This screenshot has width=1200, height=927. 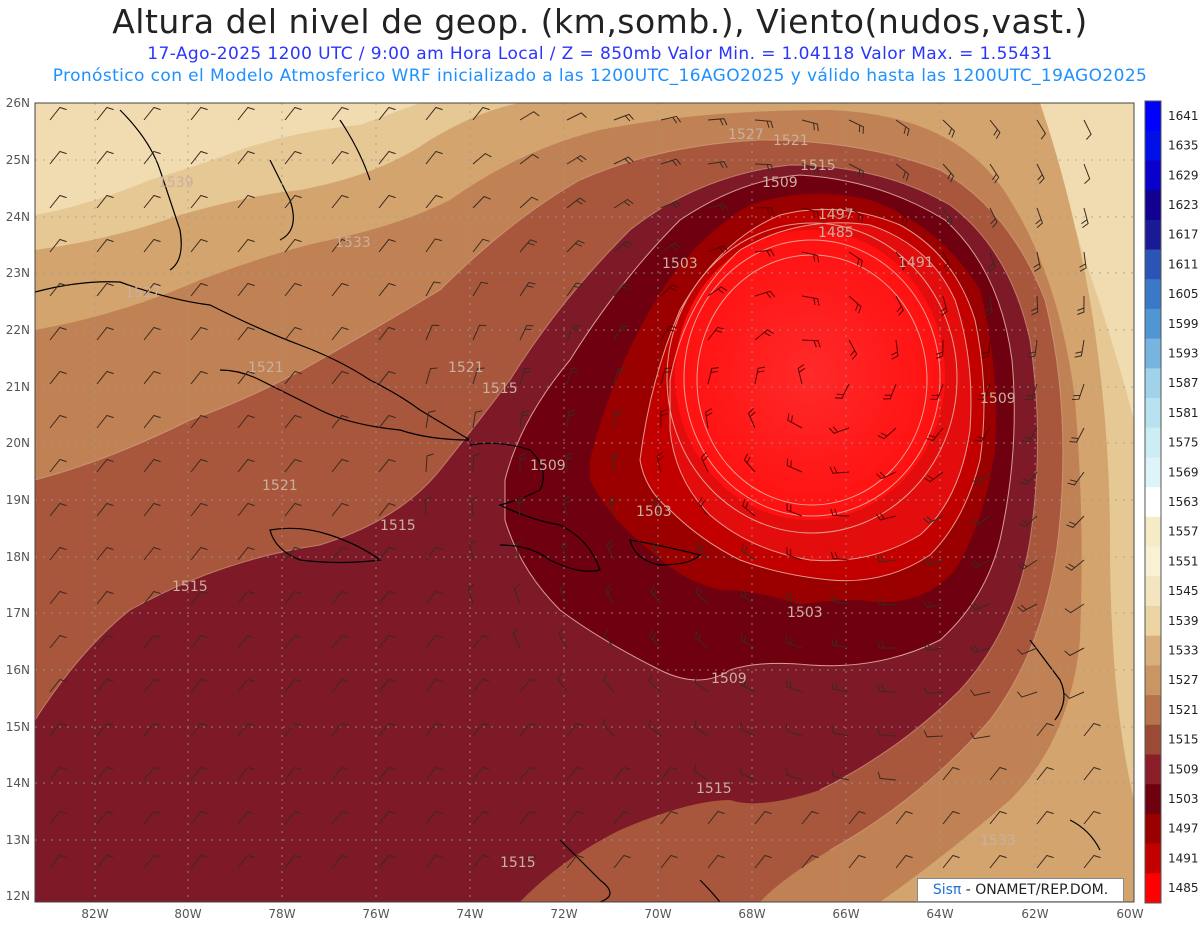 I want to click on lat-tick: 12N, so click(x=18, y=896).